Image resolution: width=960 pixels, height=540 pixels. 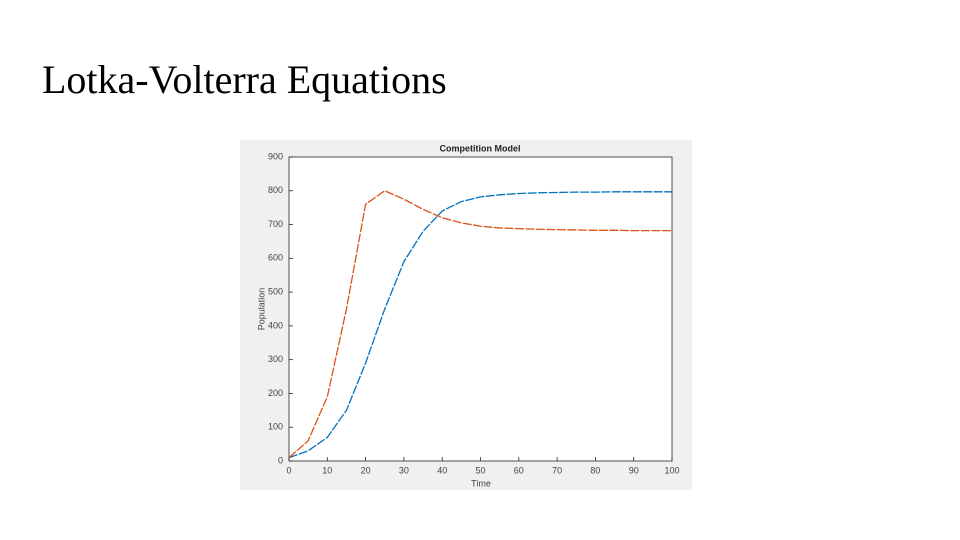 I want to click on y-axis-label: Population, so click(x=261, y=309).